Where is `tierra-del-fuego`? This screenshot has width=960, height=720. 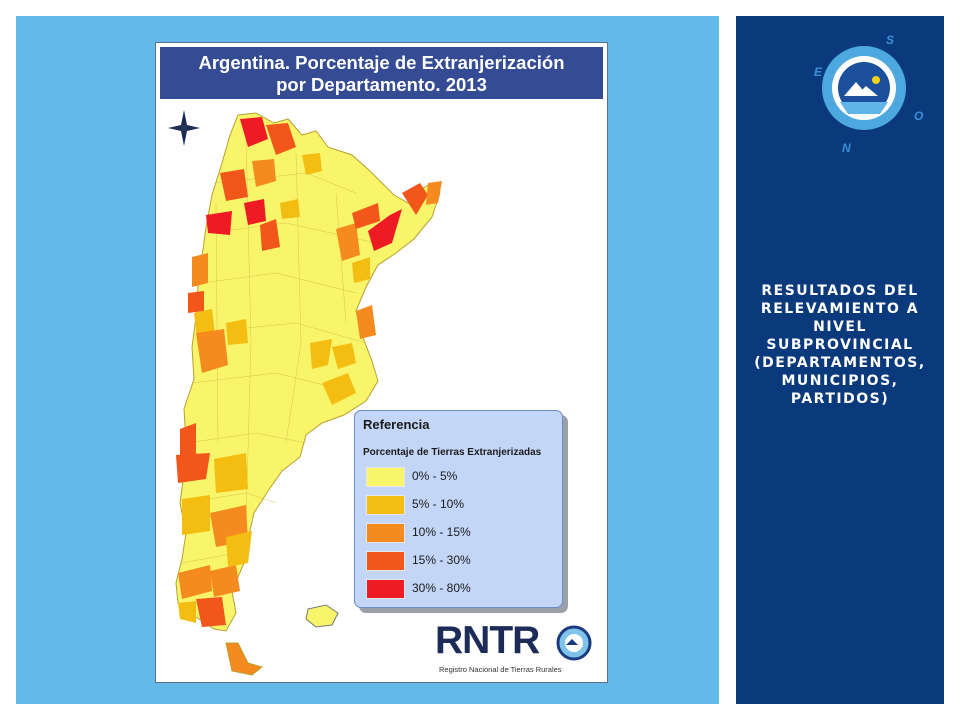 tierra-del-fuego is located at coordinates (244, 659).